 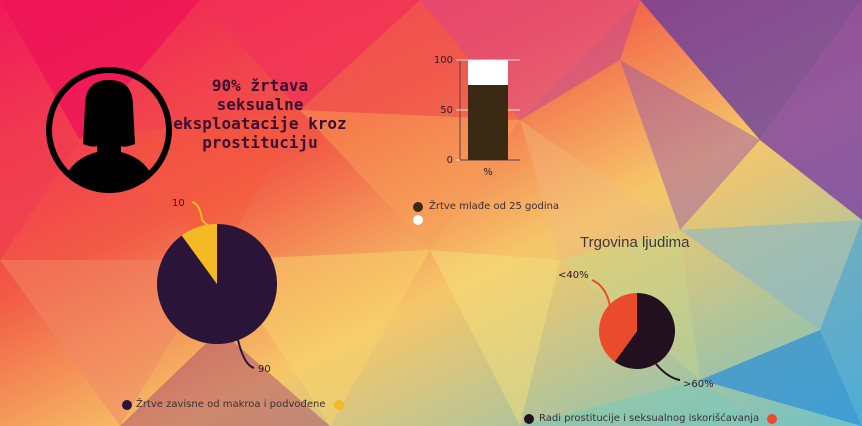 I want to click on pie1-leader-line-small, so click(x=201, y=215).